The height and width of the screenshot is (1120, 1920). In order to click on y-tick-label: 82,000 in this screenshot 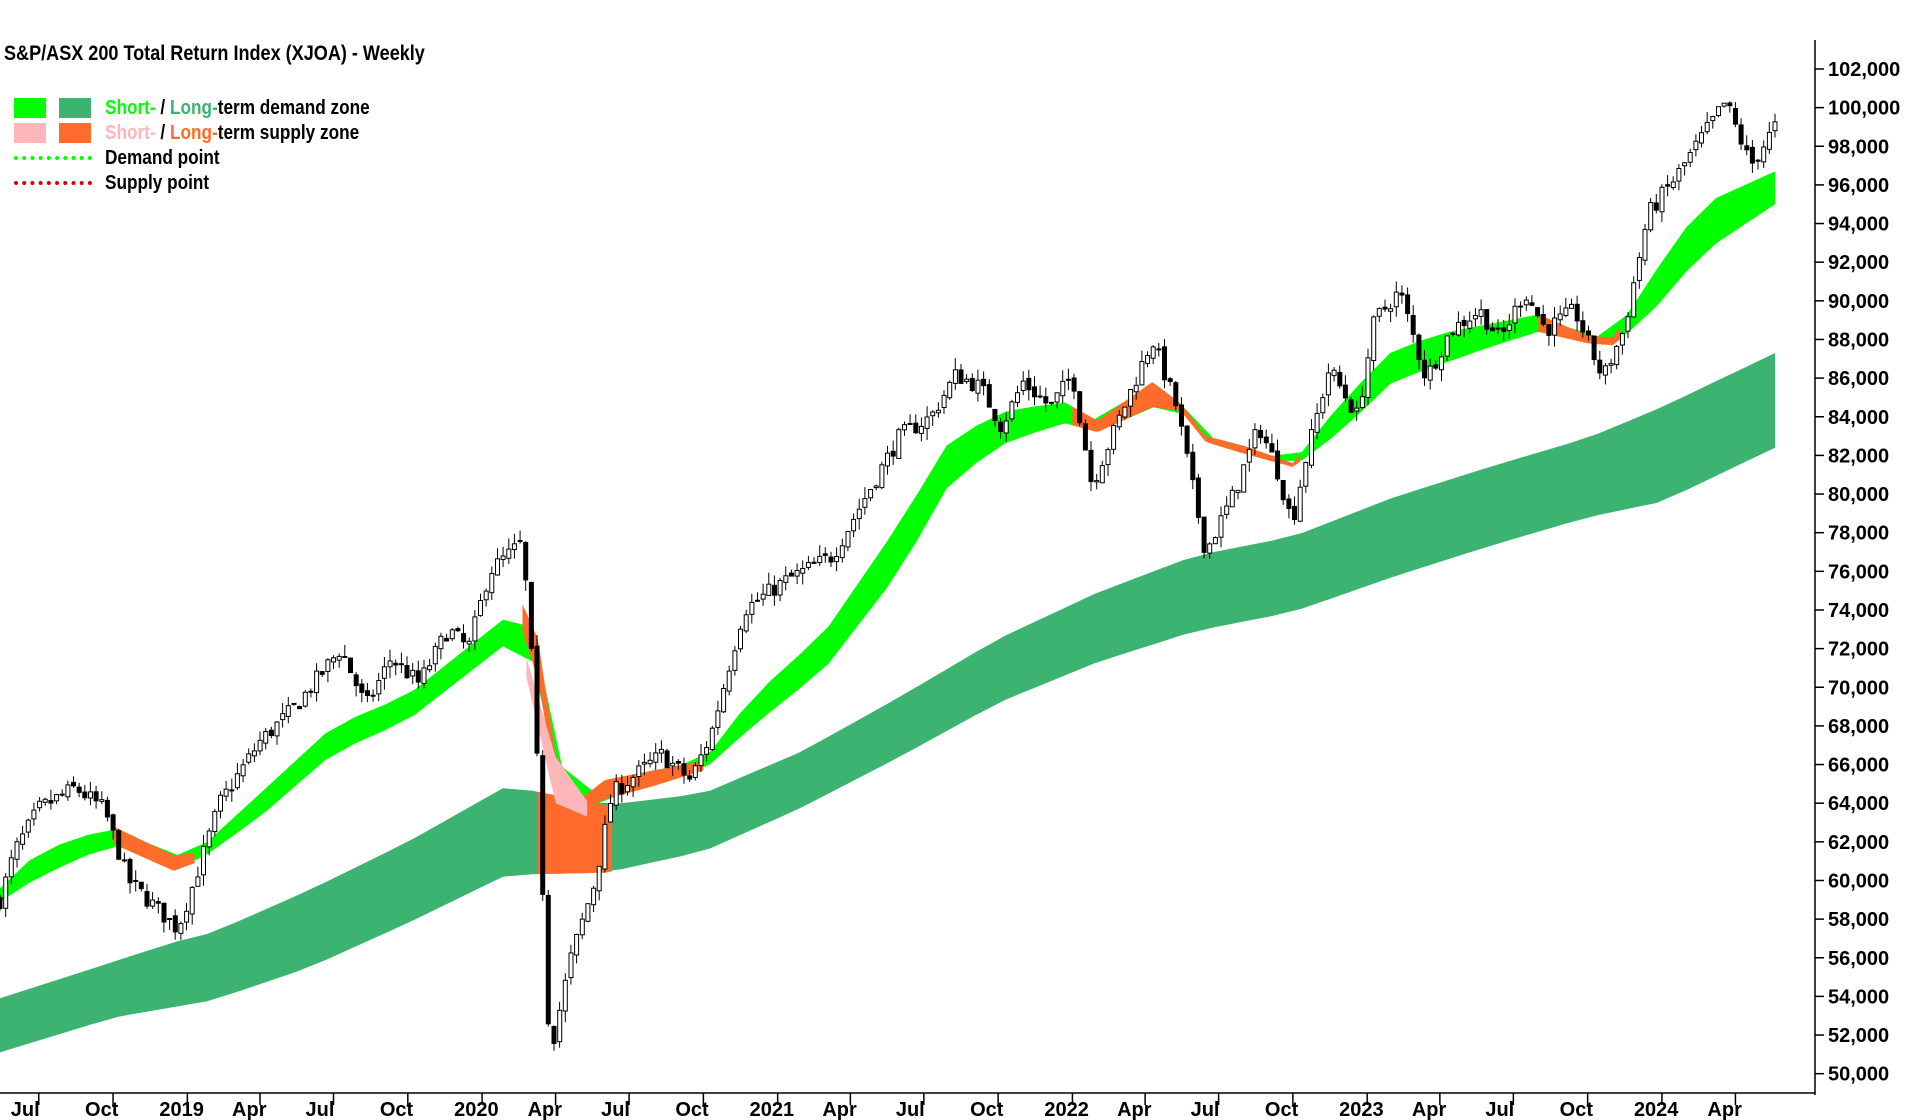, I will do `click(1858, 456)`.